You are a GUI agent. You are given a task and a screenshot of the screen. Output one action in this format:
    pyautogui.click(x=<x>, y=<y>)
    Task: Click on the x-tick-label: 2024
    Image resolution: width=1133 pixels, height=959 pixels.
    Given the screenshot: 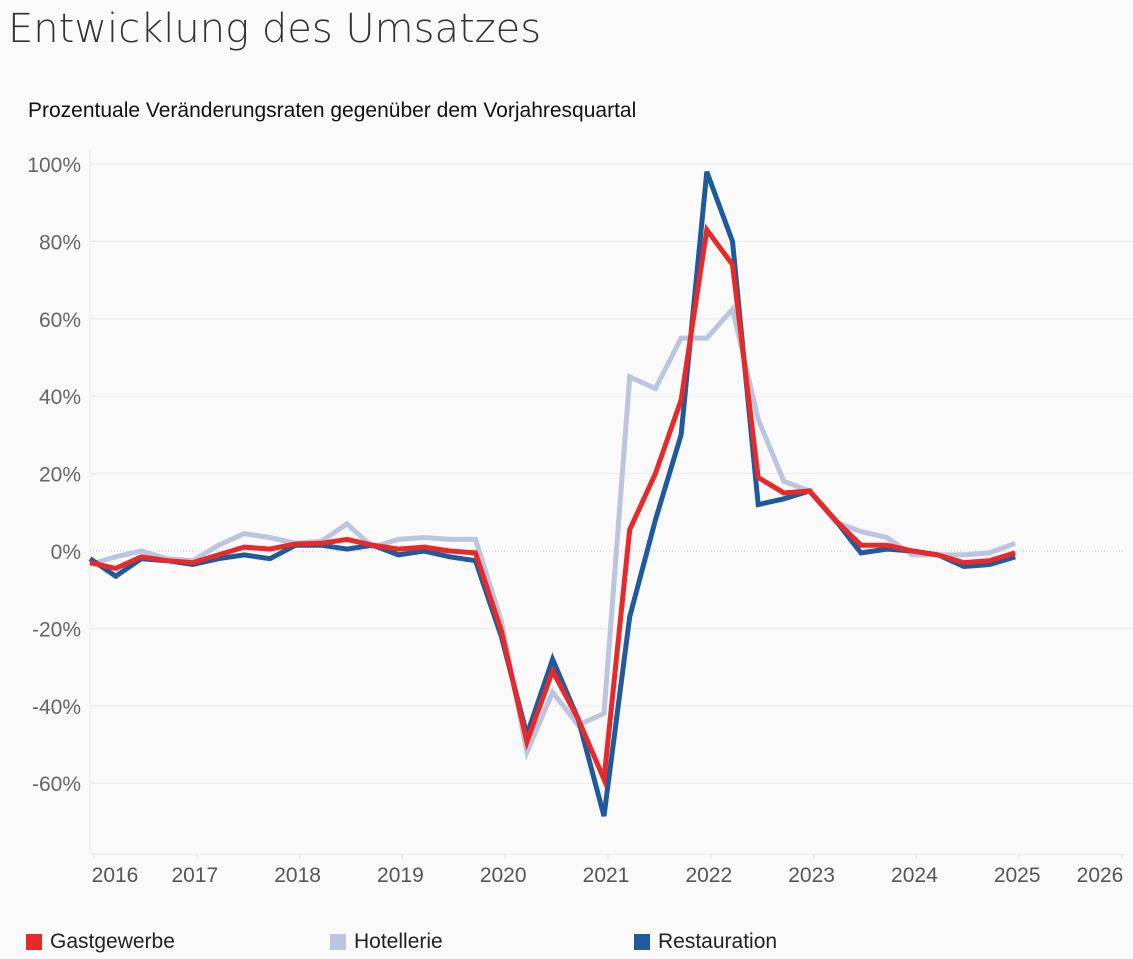 What is the action you would take?
    pyautogui.click(x=914, y=875)
    